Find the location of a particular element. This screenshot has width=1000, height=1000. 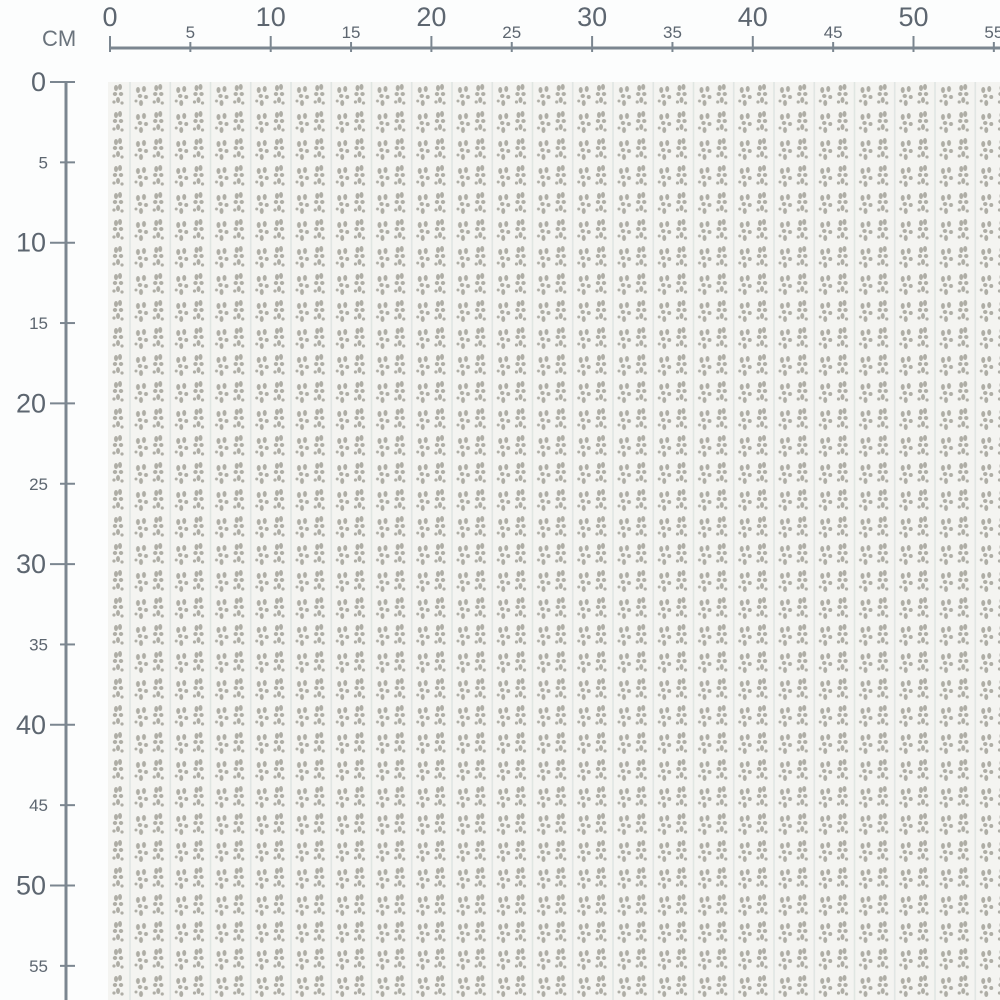

top-ruler-label: 50 is located at coordinates (913, 17).